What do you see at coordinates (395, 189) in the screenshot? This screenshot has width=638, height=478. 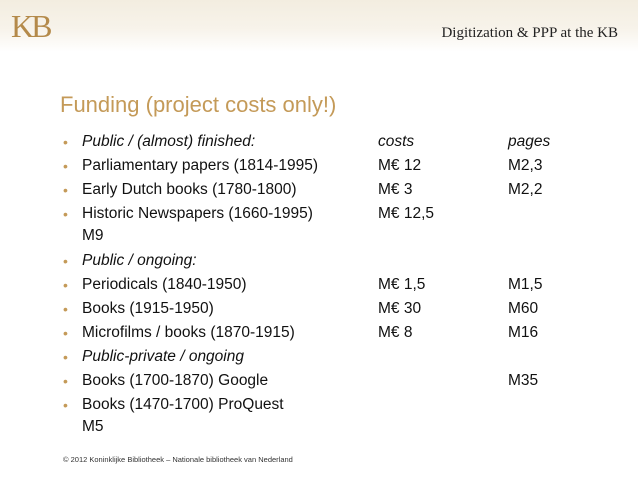 I see `row-costs: M€ 3` at bounding box center [395, 189].